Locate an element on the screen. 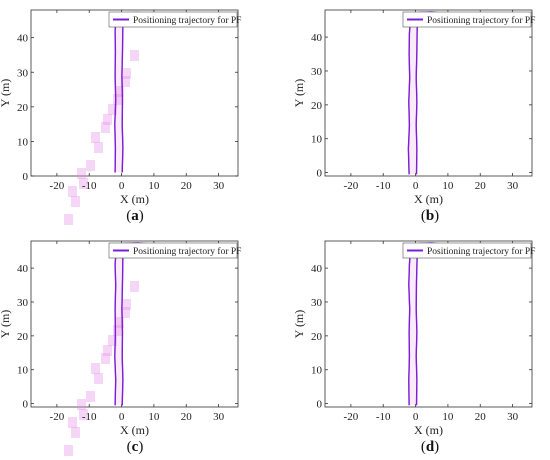 Image resolution: width=550 pixels, height=460 pixels. panel-caption: (c) is located at coordinates (135, 447).